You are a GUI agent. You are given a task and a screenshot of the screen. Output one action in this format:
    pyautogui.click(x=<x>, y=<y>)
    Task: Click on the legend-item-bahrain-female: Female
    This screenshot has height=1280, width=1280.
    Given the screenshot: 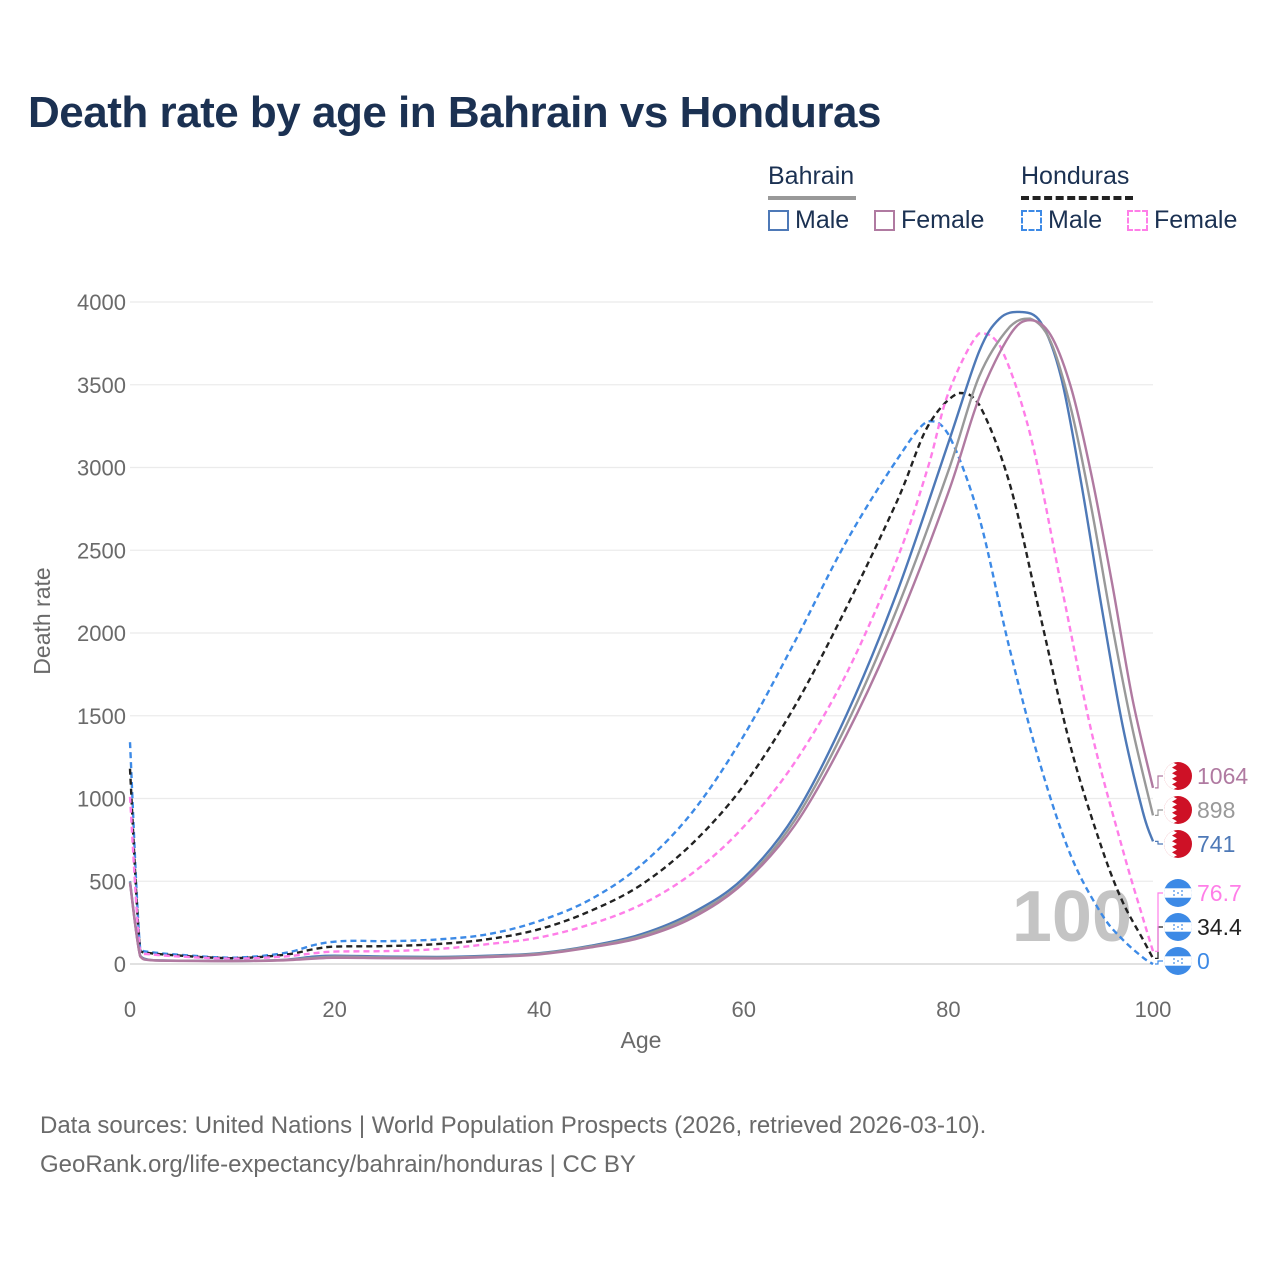 What is the action you would take?
    pyautogui.click(x=929, y=220)
    